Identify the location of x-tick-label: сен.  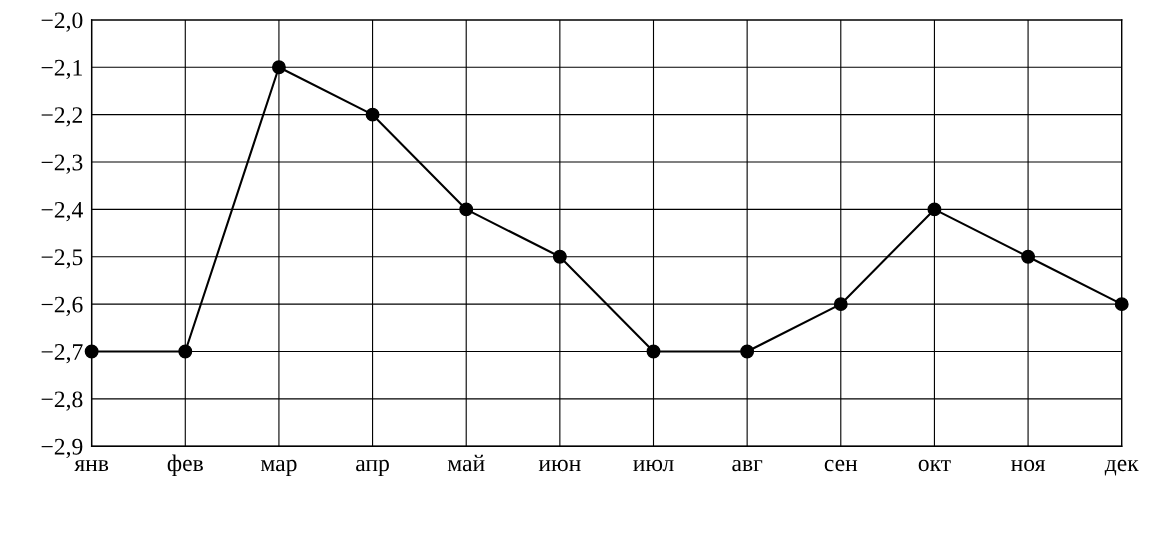
(841, 465).